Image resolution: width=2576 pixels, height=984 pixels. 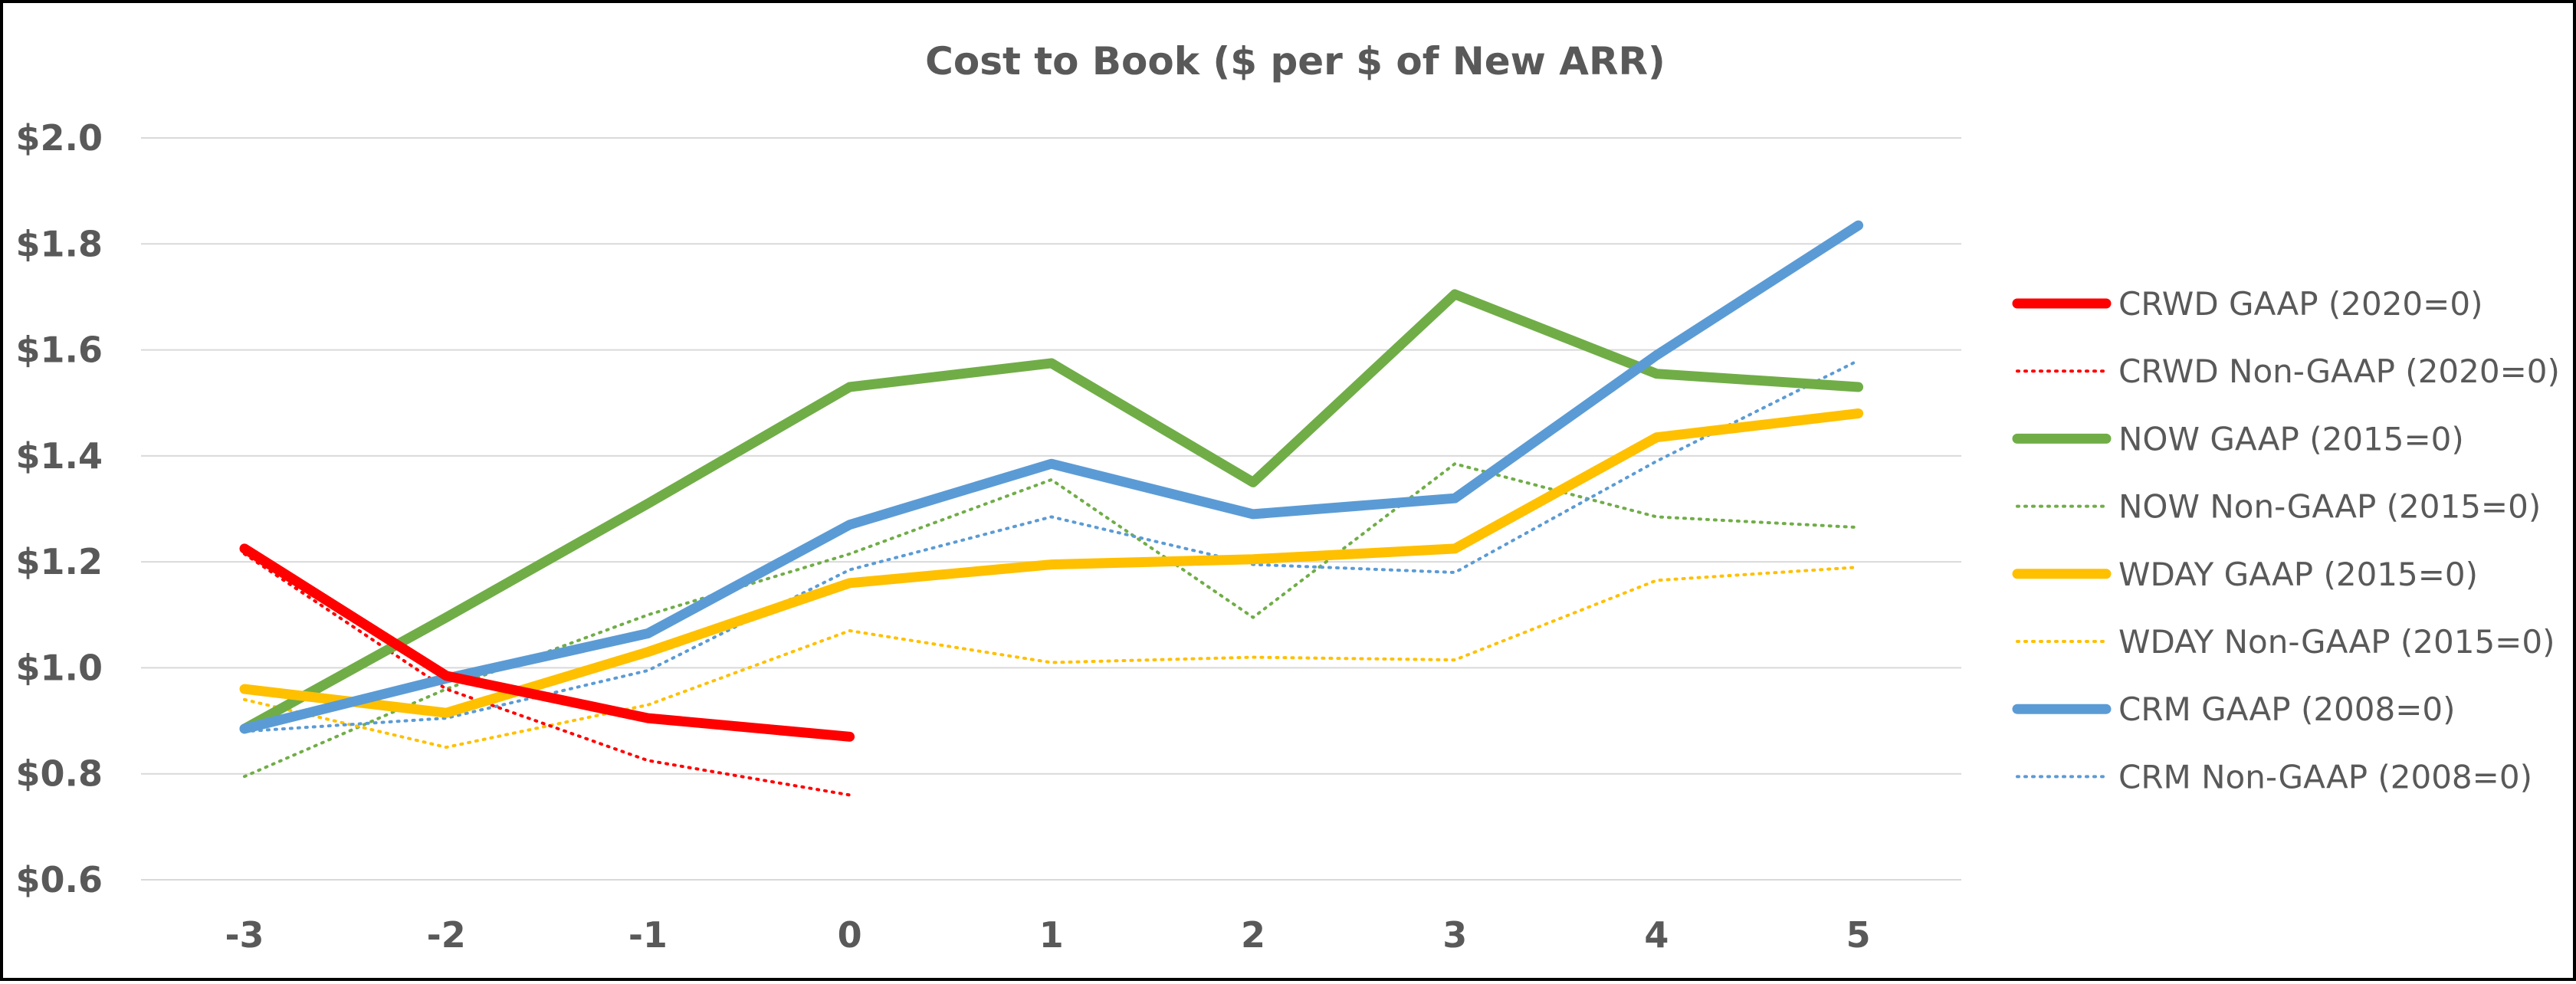 What do you see at coordinates (1454, 935) in the screenshot?
I see `x-tick-label: 3` at bounding box center [1454, 935].